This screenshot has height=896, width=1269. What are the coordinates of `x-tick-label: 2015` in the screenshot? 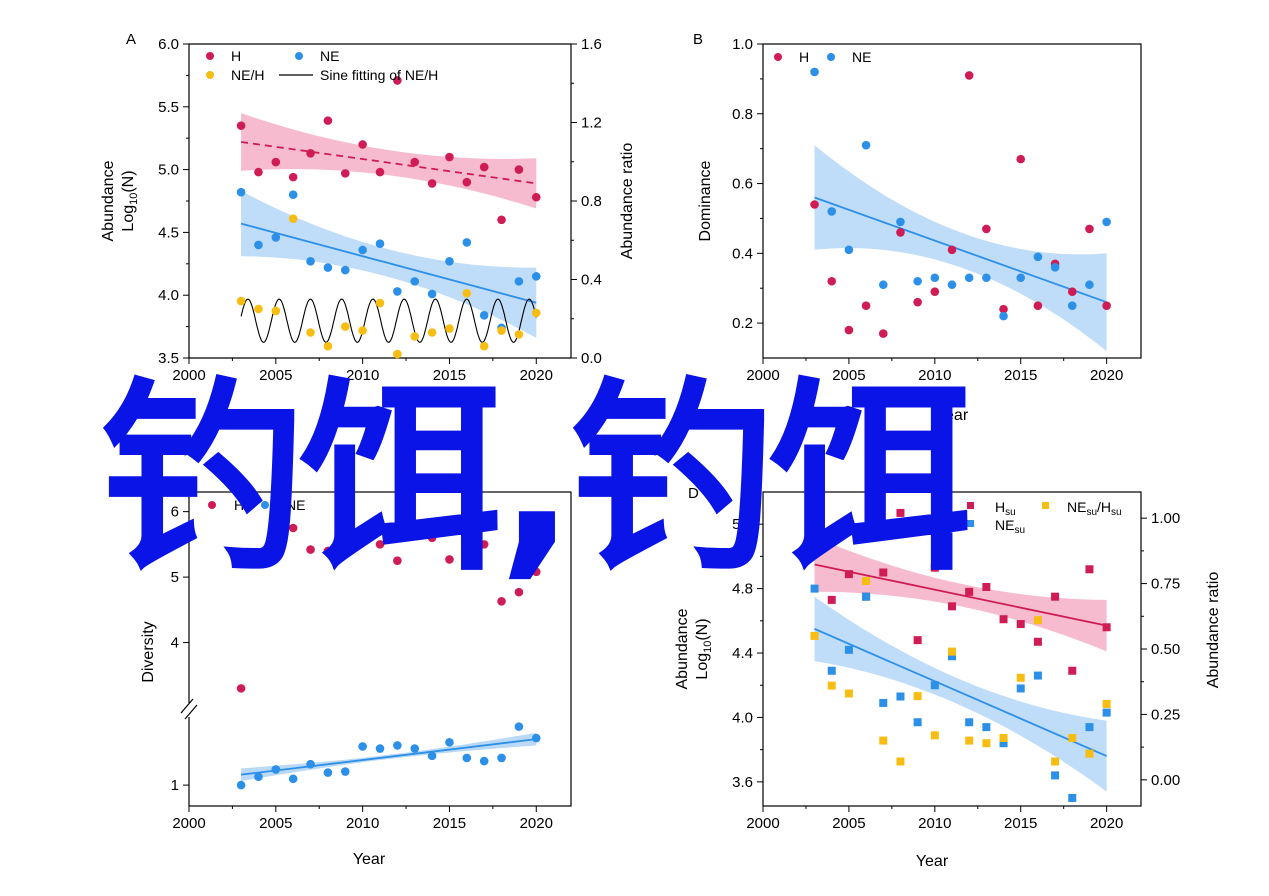 It's located at (1020, 823).